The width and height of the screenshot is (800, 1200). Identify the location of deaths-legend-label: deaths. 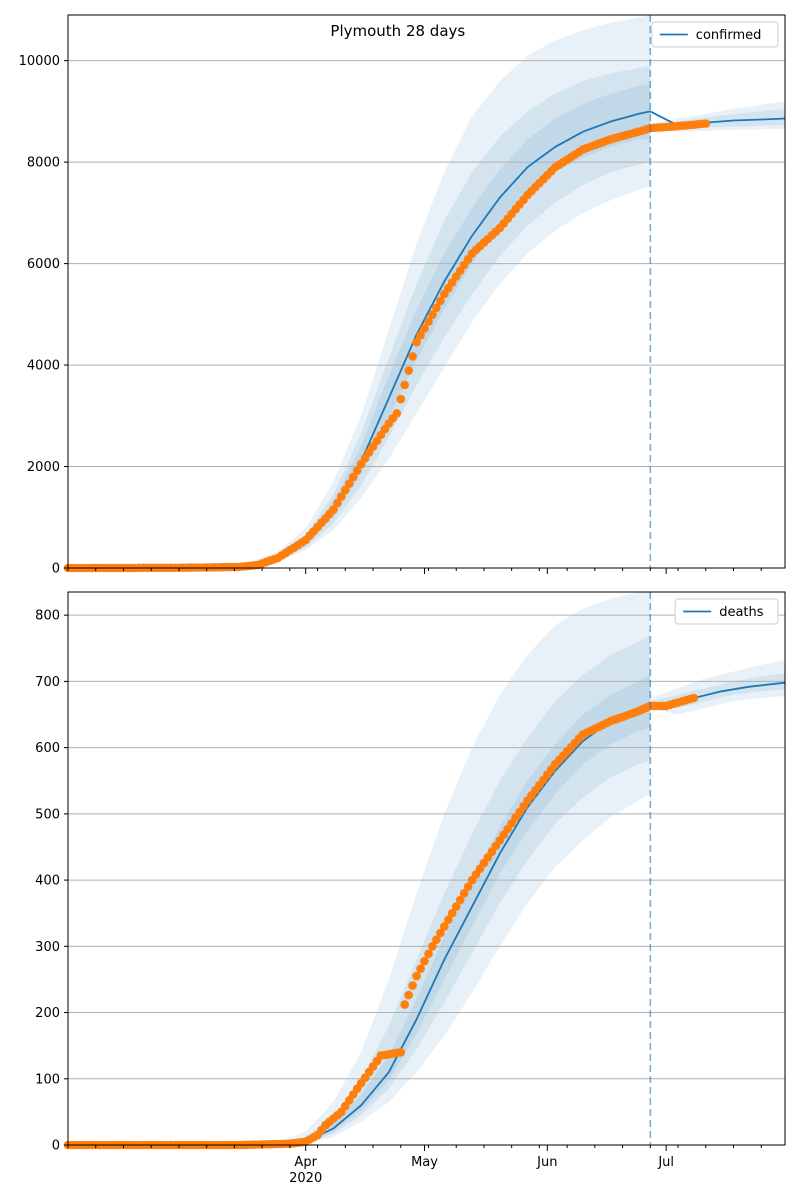
(741, 612).